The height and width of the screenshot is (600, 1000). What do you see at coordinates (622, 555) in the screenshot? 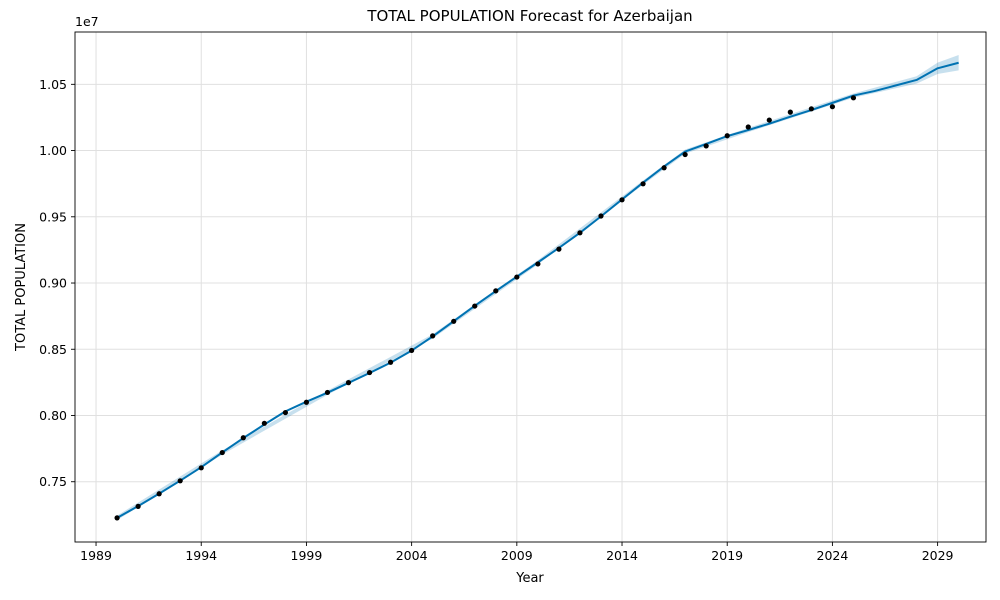
I see `x-tick-label: 2014` at bounding box center [622, 555].